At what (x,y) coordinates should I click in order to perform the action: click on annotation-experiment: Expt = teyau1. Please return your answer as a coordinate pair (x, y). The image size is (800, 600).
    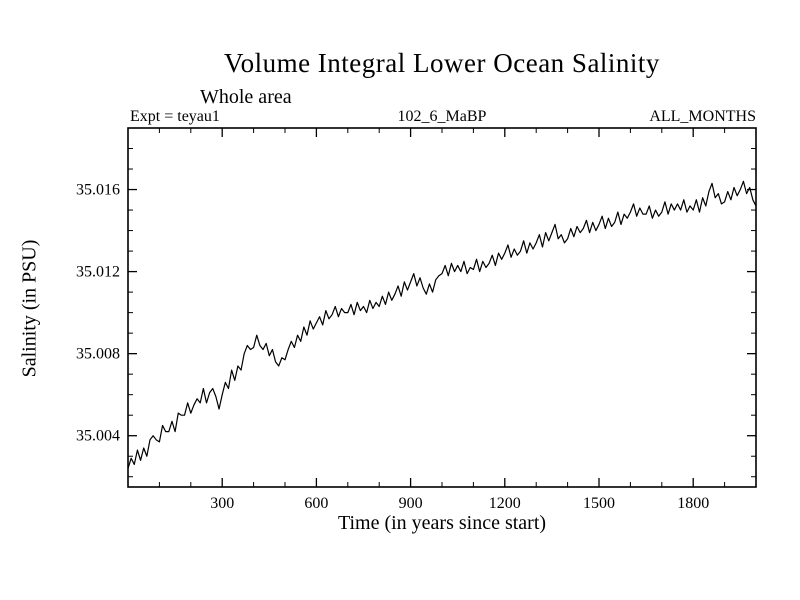
    Looking at the image, I should click on (175, 116).